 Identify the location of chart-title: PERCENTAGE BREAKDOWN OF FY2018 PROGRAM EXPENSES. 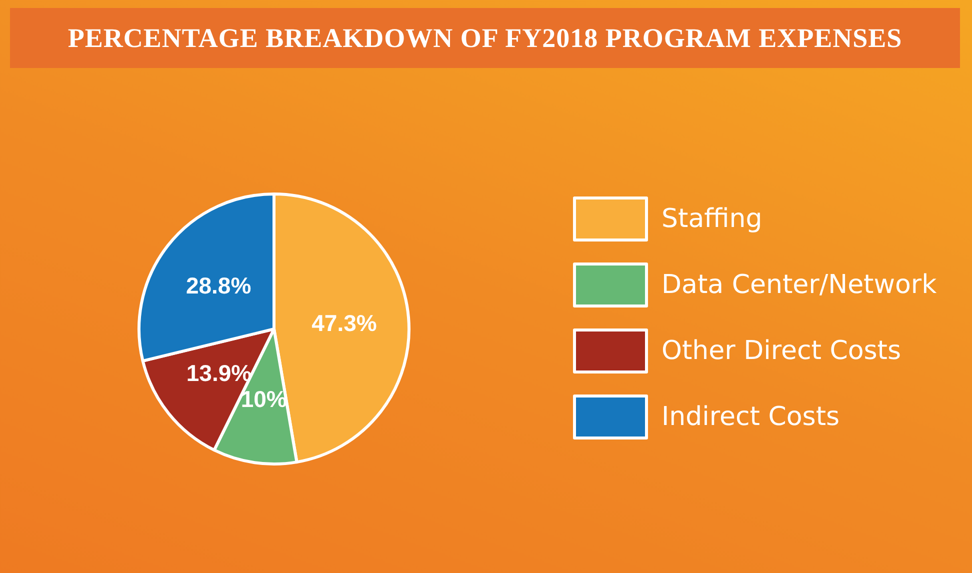
(485, 38).